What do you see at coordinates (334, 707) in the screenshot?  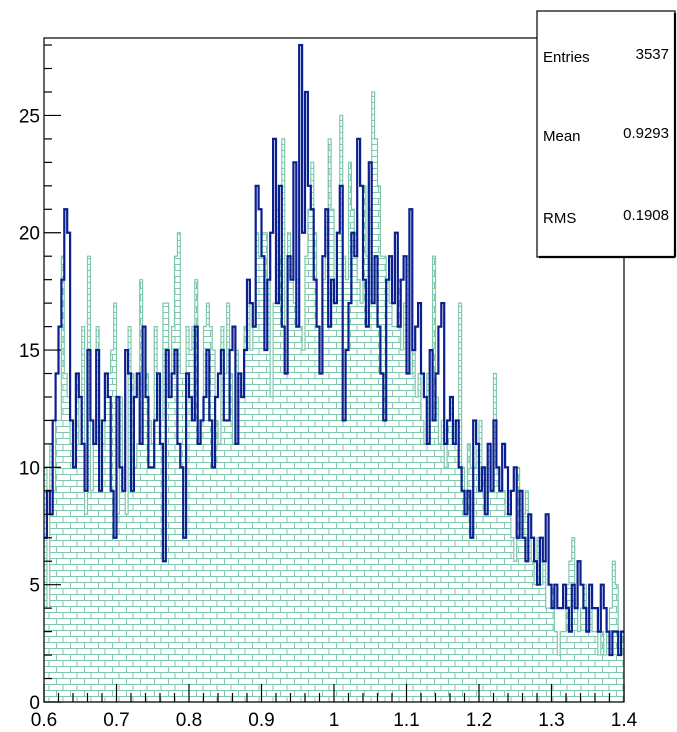 I see `x-axis: 0.6 0.7 0.8 0.9 1 1.1 1.2 1.3 1.4` at bounding box center [334, 707].